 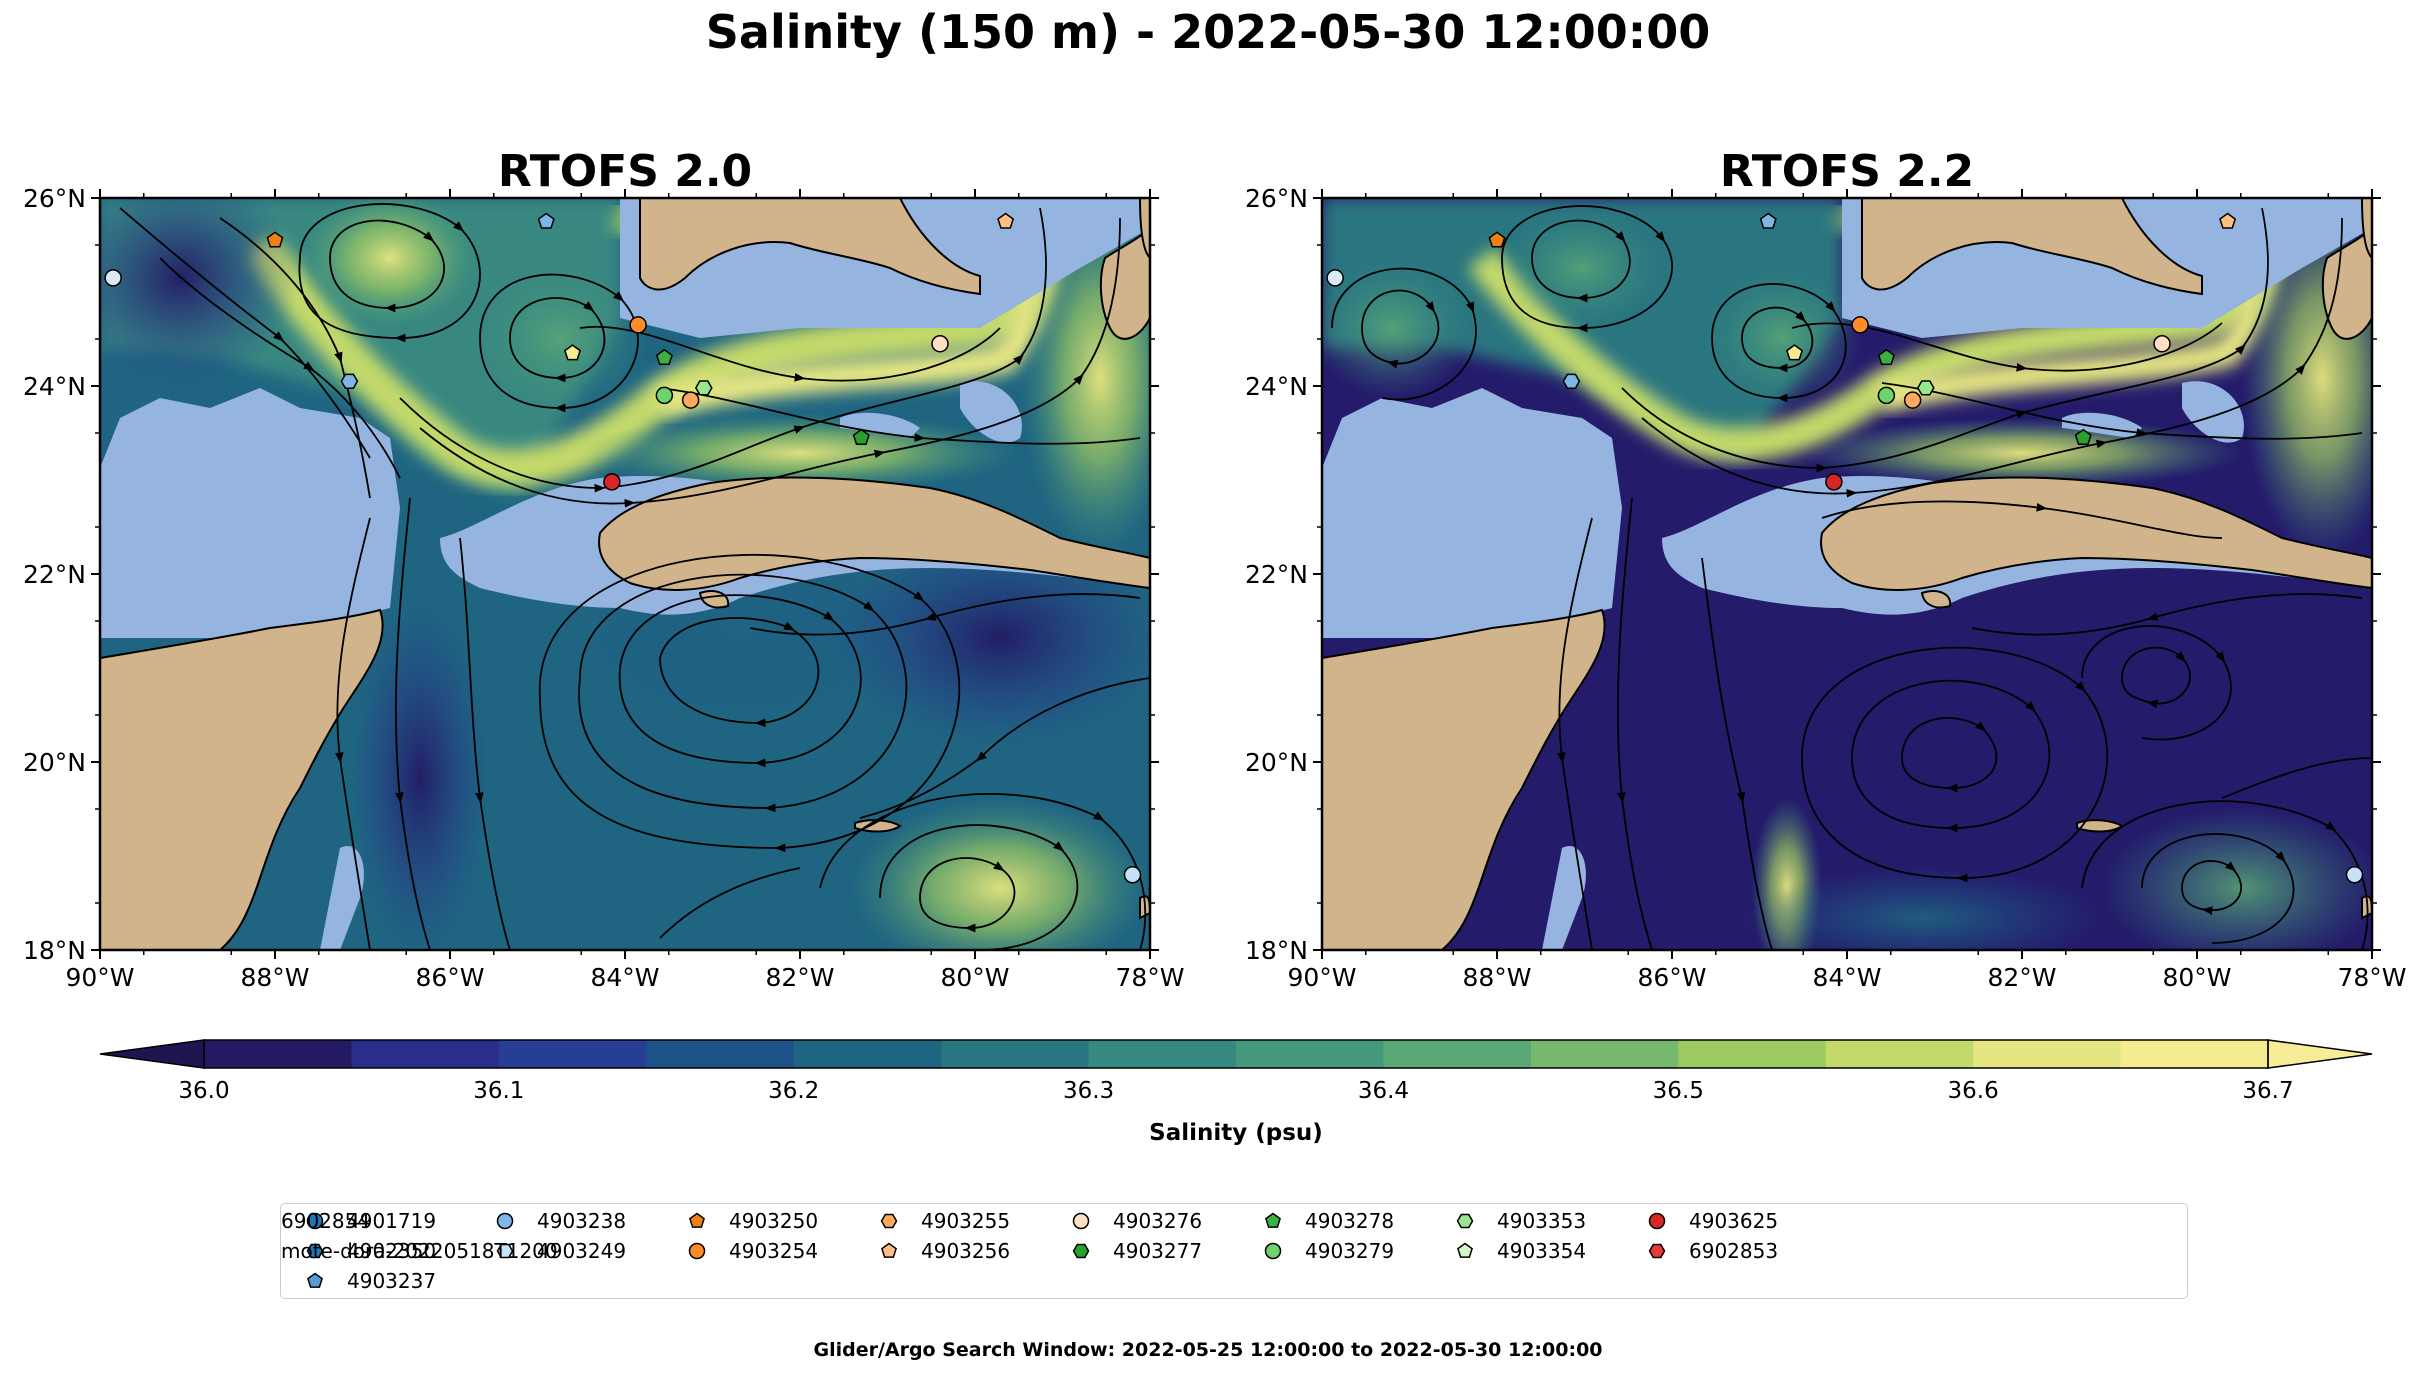 I want to click on legend-label: 4903254, so click(x=773, y=1251).